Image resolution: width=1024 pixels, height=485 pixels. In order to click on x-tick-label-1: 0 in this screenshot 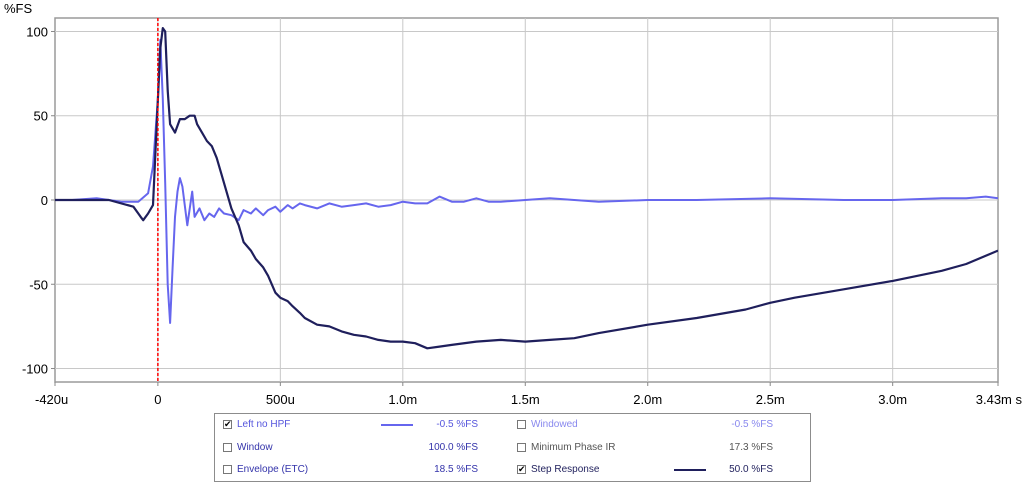, I will do `click(157, 399)`.